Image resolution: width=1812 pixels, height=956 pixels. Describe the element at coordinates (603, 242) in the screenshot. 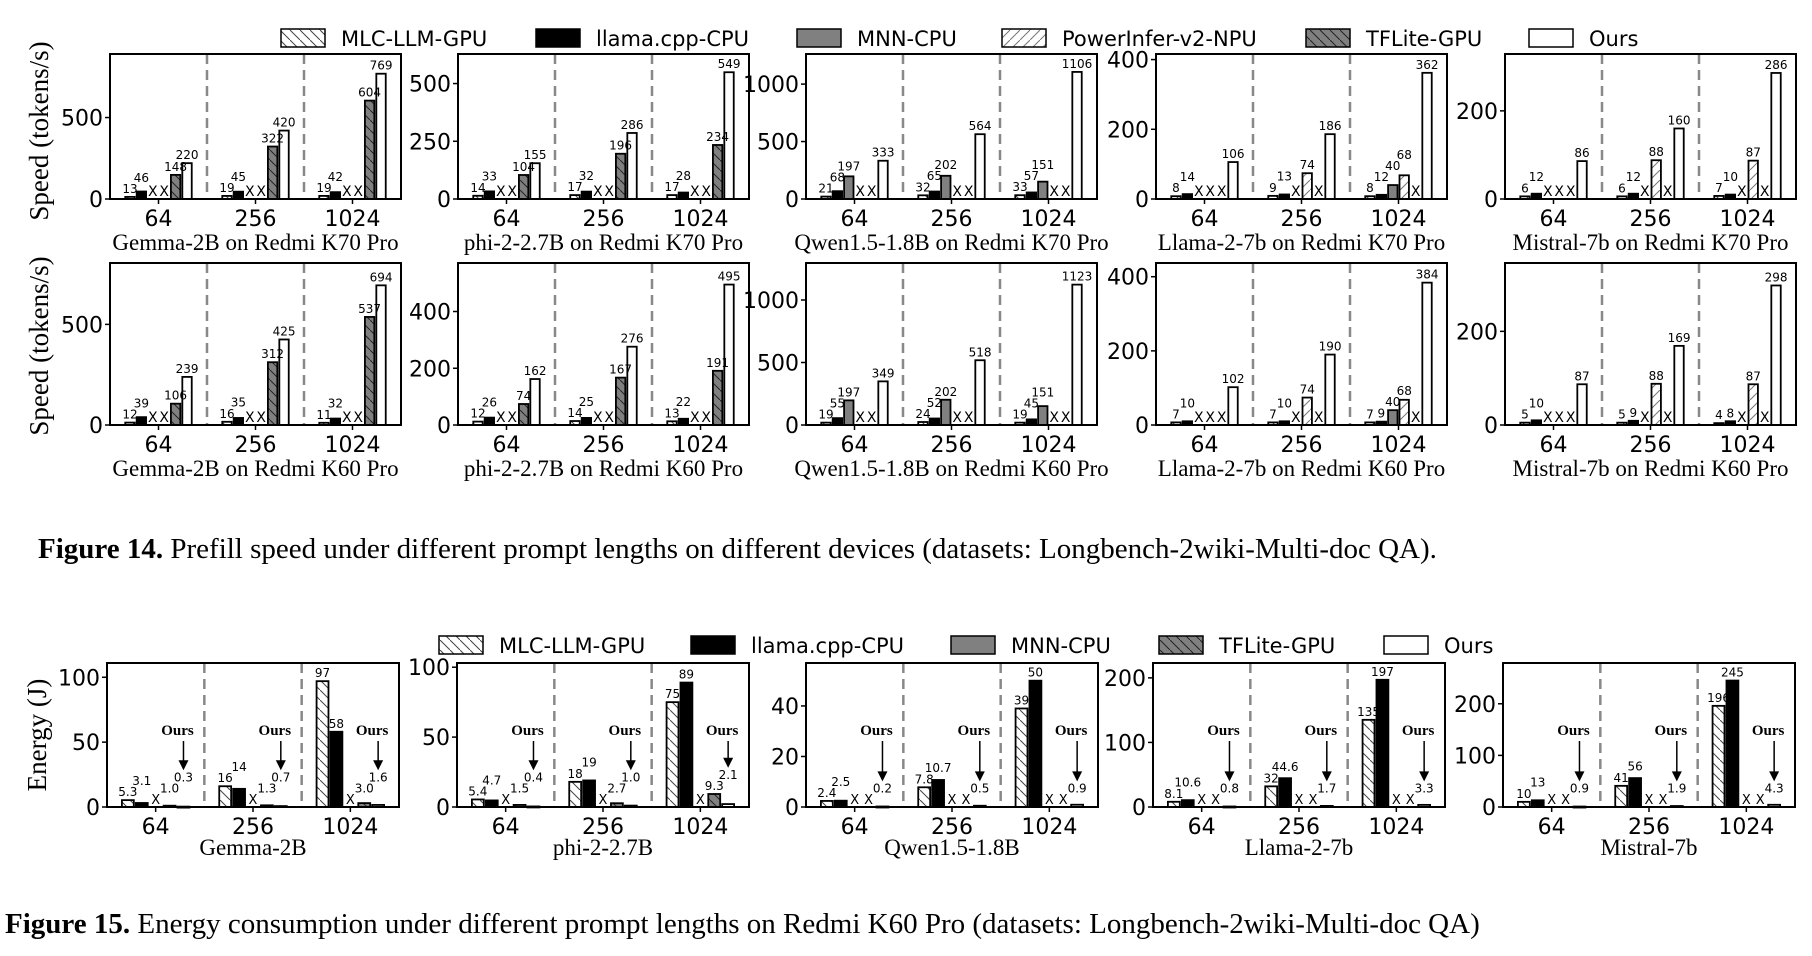

I see `chart-title: phi-2-2.7B on Redmi K70 Pro` at that location.